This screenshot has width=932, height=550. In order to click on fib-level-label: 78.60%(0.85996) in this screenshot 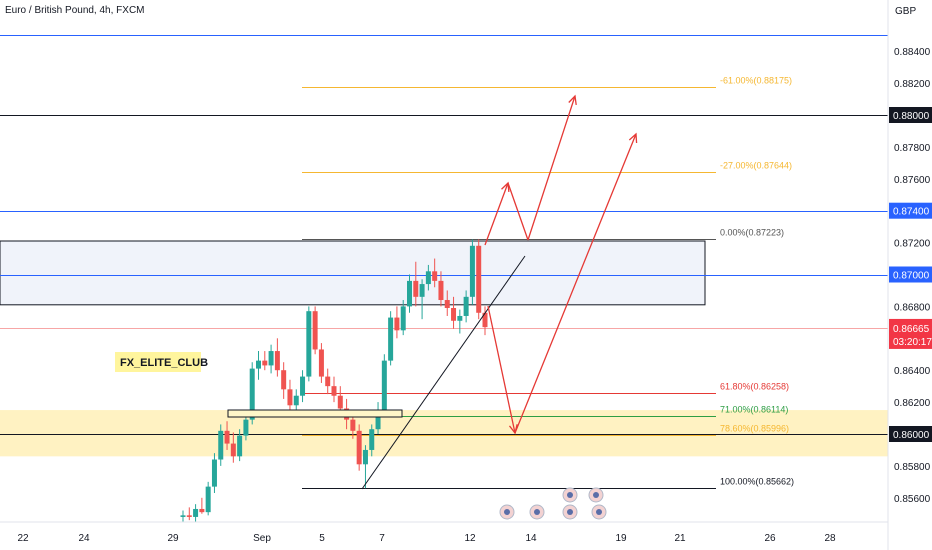, I will do `click(754, 429)`.